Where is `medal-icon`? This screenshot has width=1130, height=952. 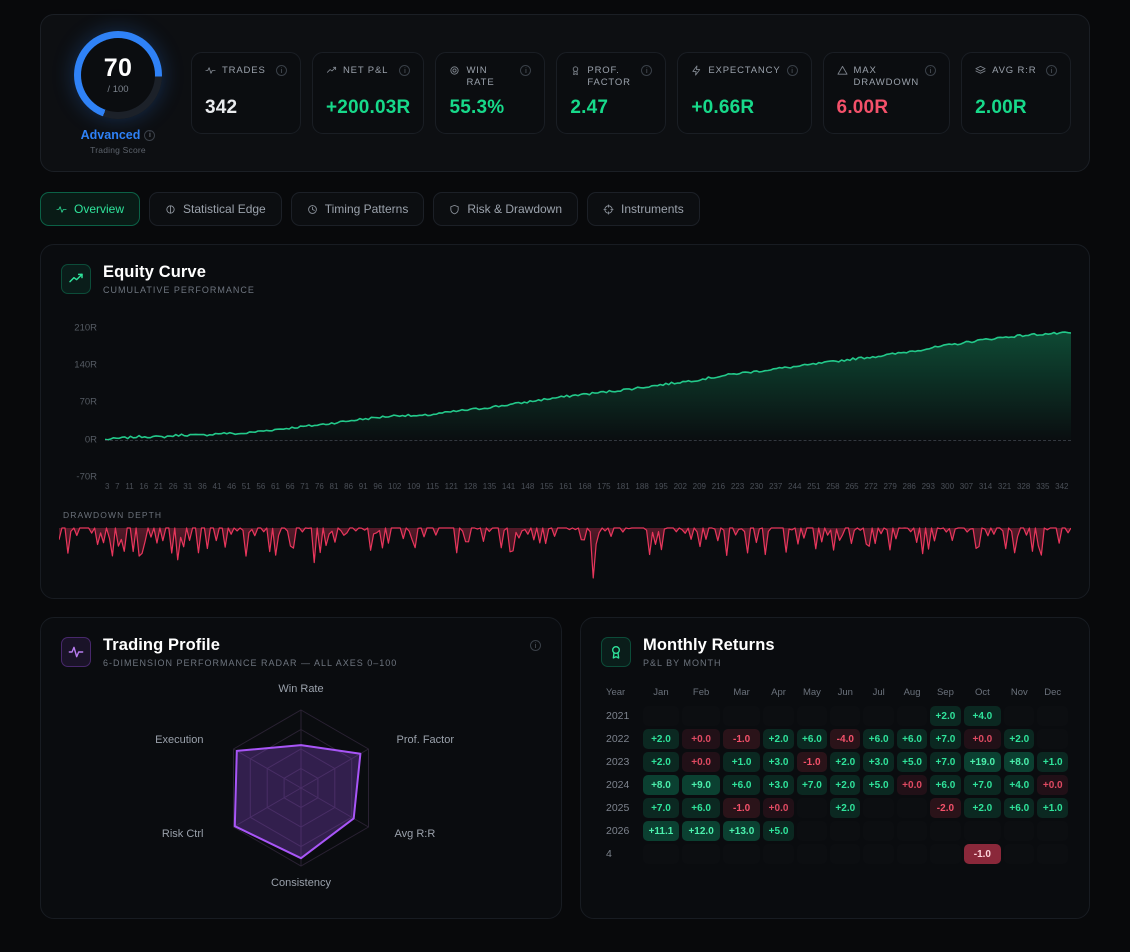
medal-icon is located at coordinates (616, 652).